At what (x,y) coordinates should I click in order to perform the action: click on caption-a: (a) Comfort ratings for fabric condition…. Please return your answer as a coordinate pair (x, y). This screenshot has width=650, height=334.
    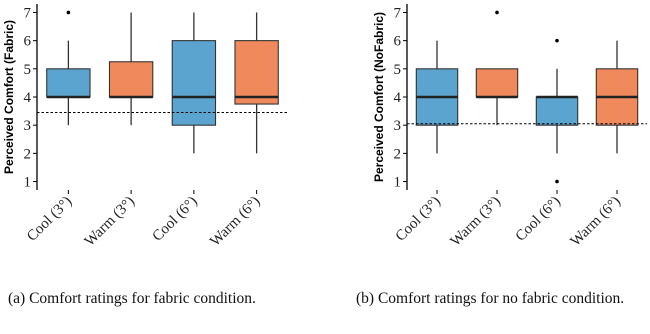
    Looking at the image, I should click on (132, 298).